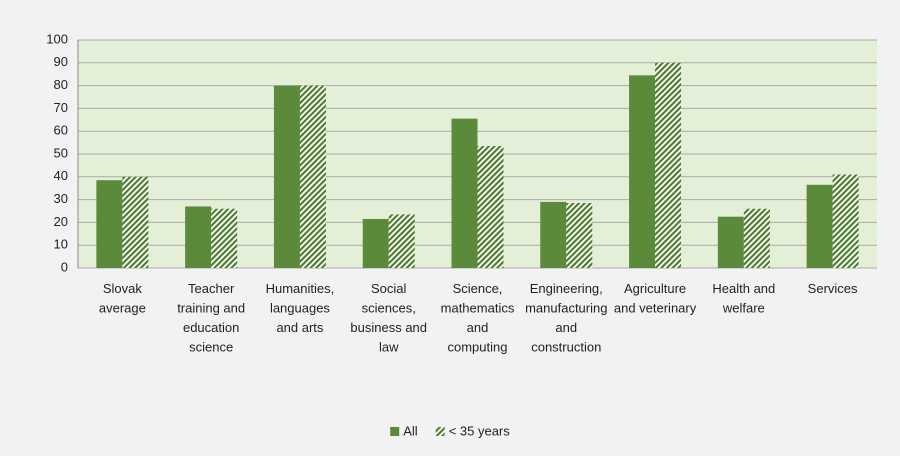  I want to click on x-tick-label: Social sciences, business and law, so click(388, 318).